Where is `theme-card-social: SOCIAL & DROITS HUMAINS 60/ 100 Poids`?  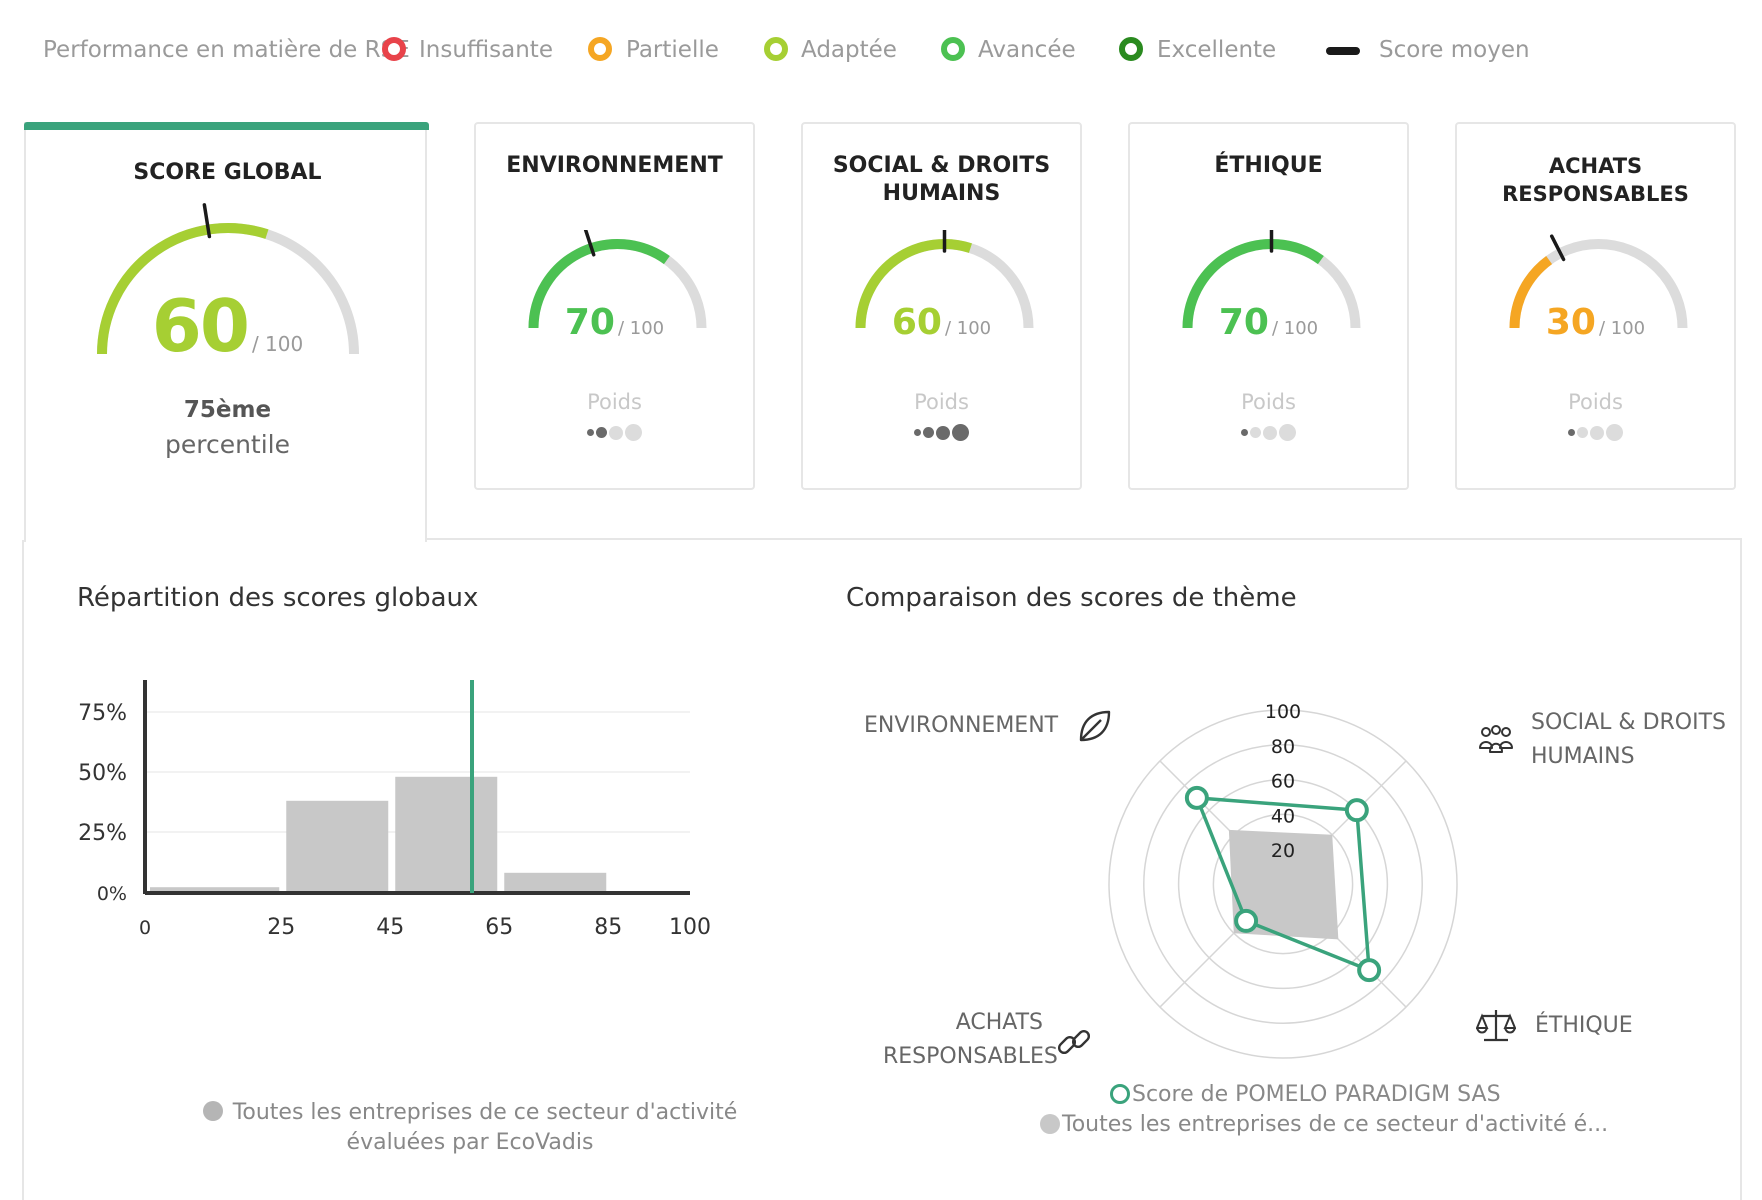 theme-card-social: SOCIAL & DROITS HUMAINS 60/ 100 Poids is located at coordinates (941, 306).